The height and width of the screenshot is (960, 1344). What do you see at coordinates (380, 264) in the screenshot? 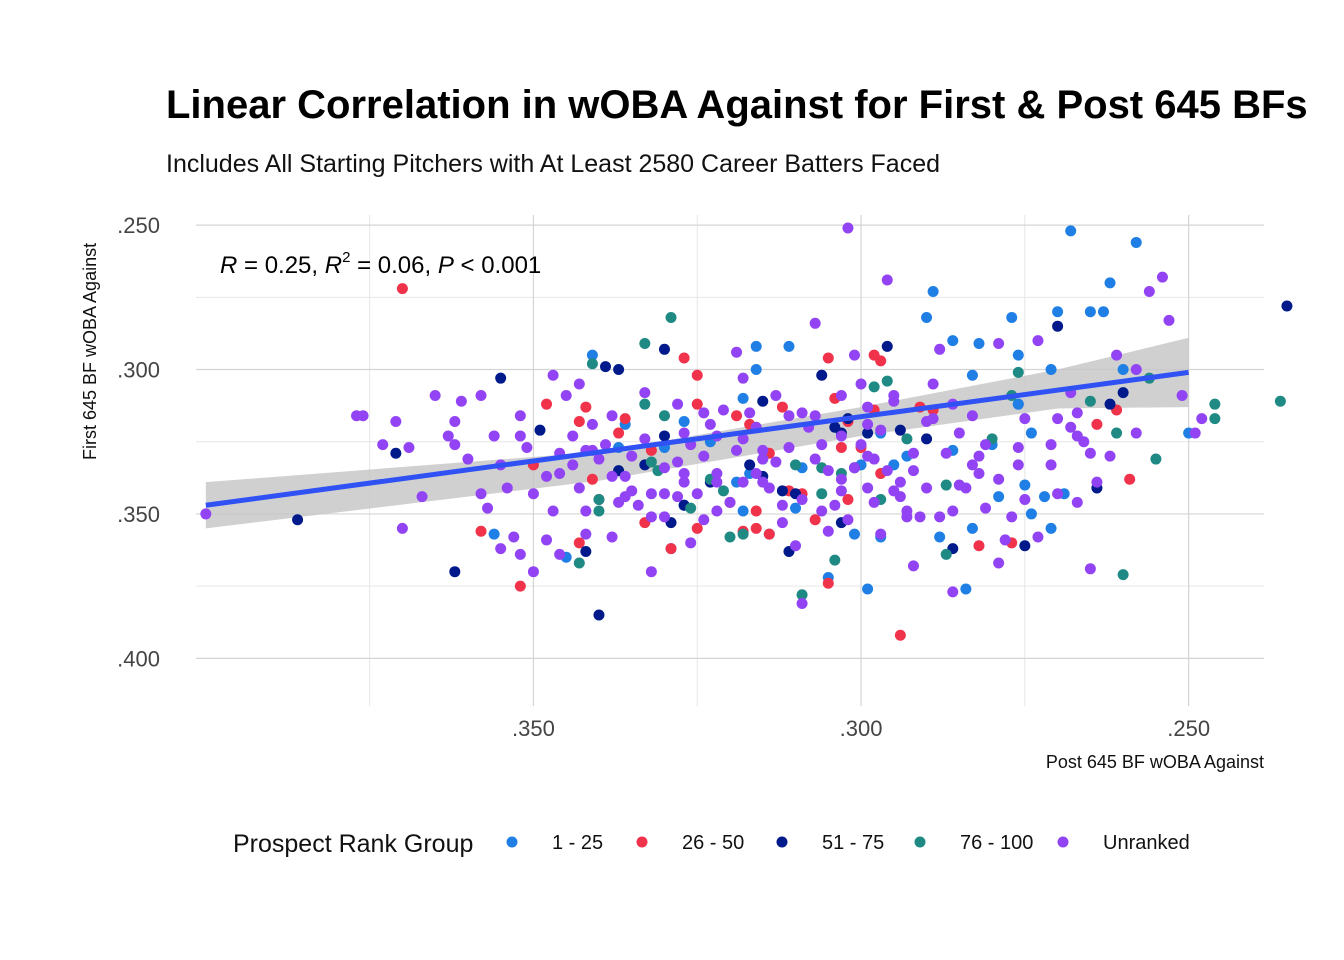
I see `correlation-stats: R = 0.25, R2 = 0.06, P < 0.001` at bounding box center [380, 264].